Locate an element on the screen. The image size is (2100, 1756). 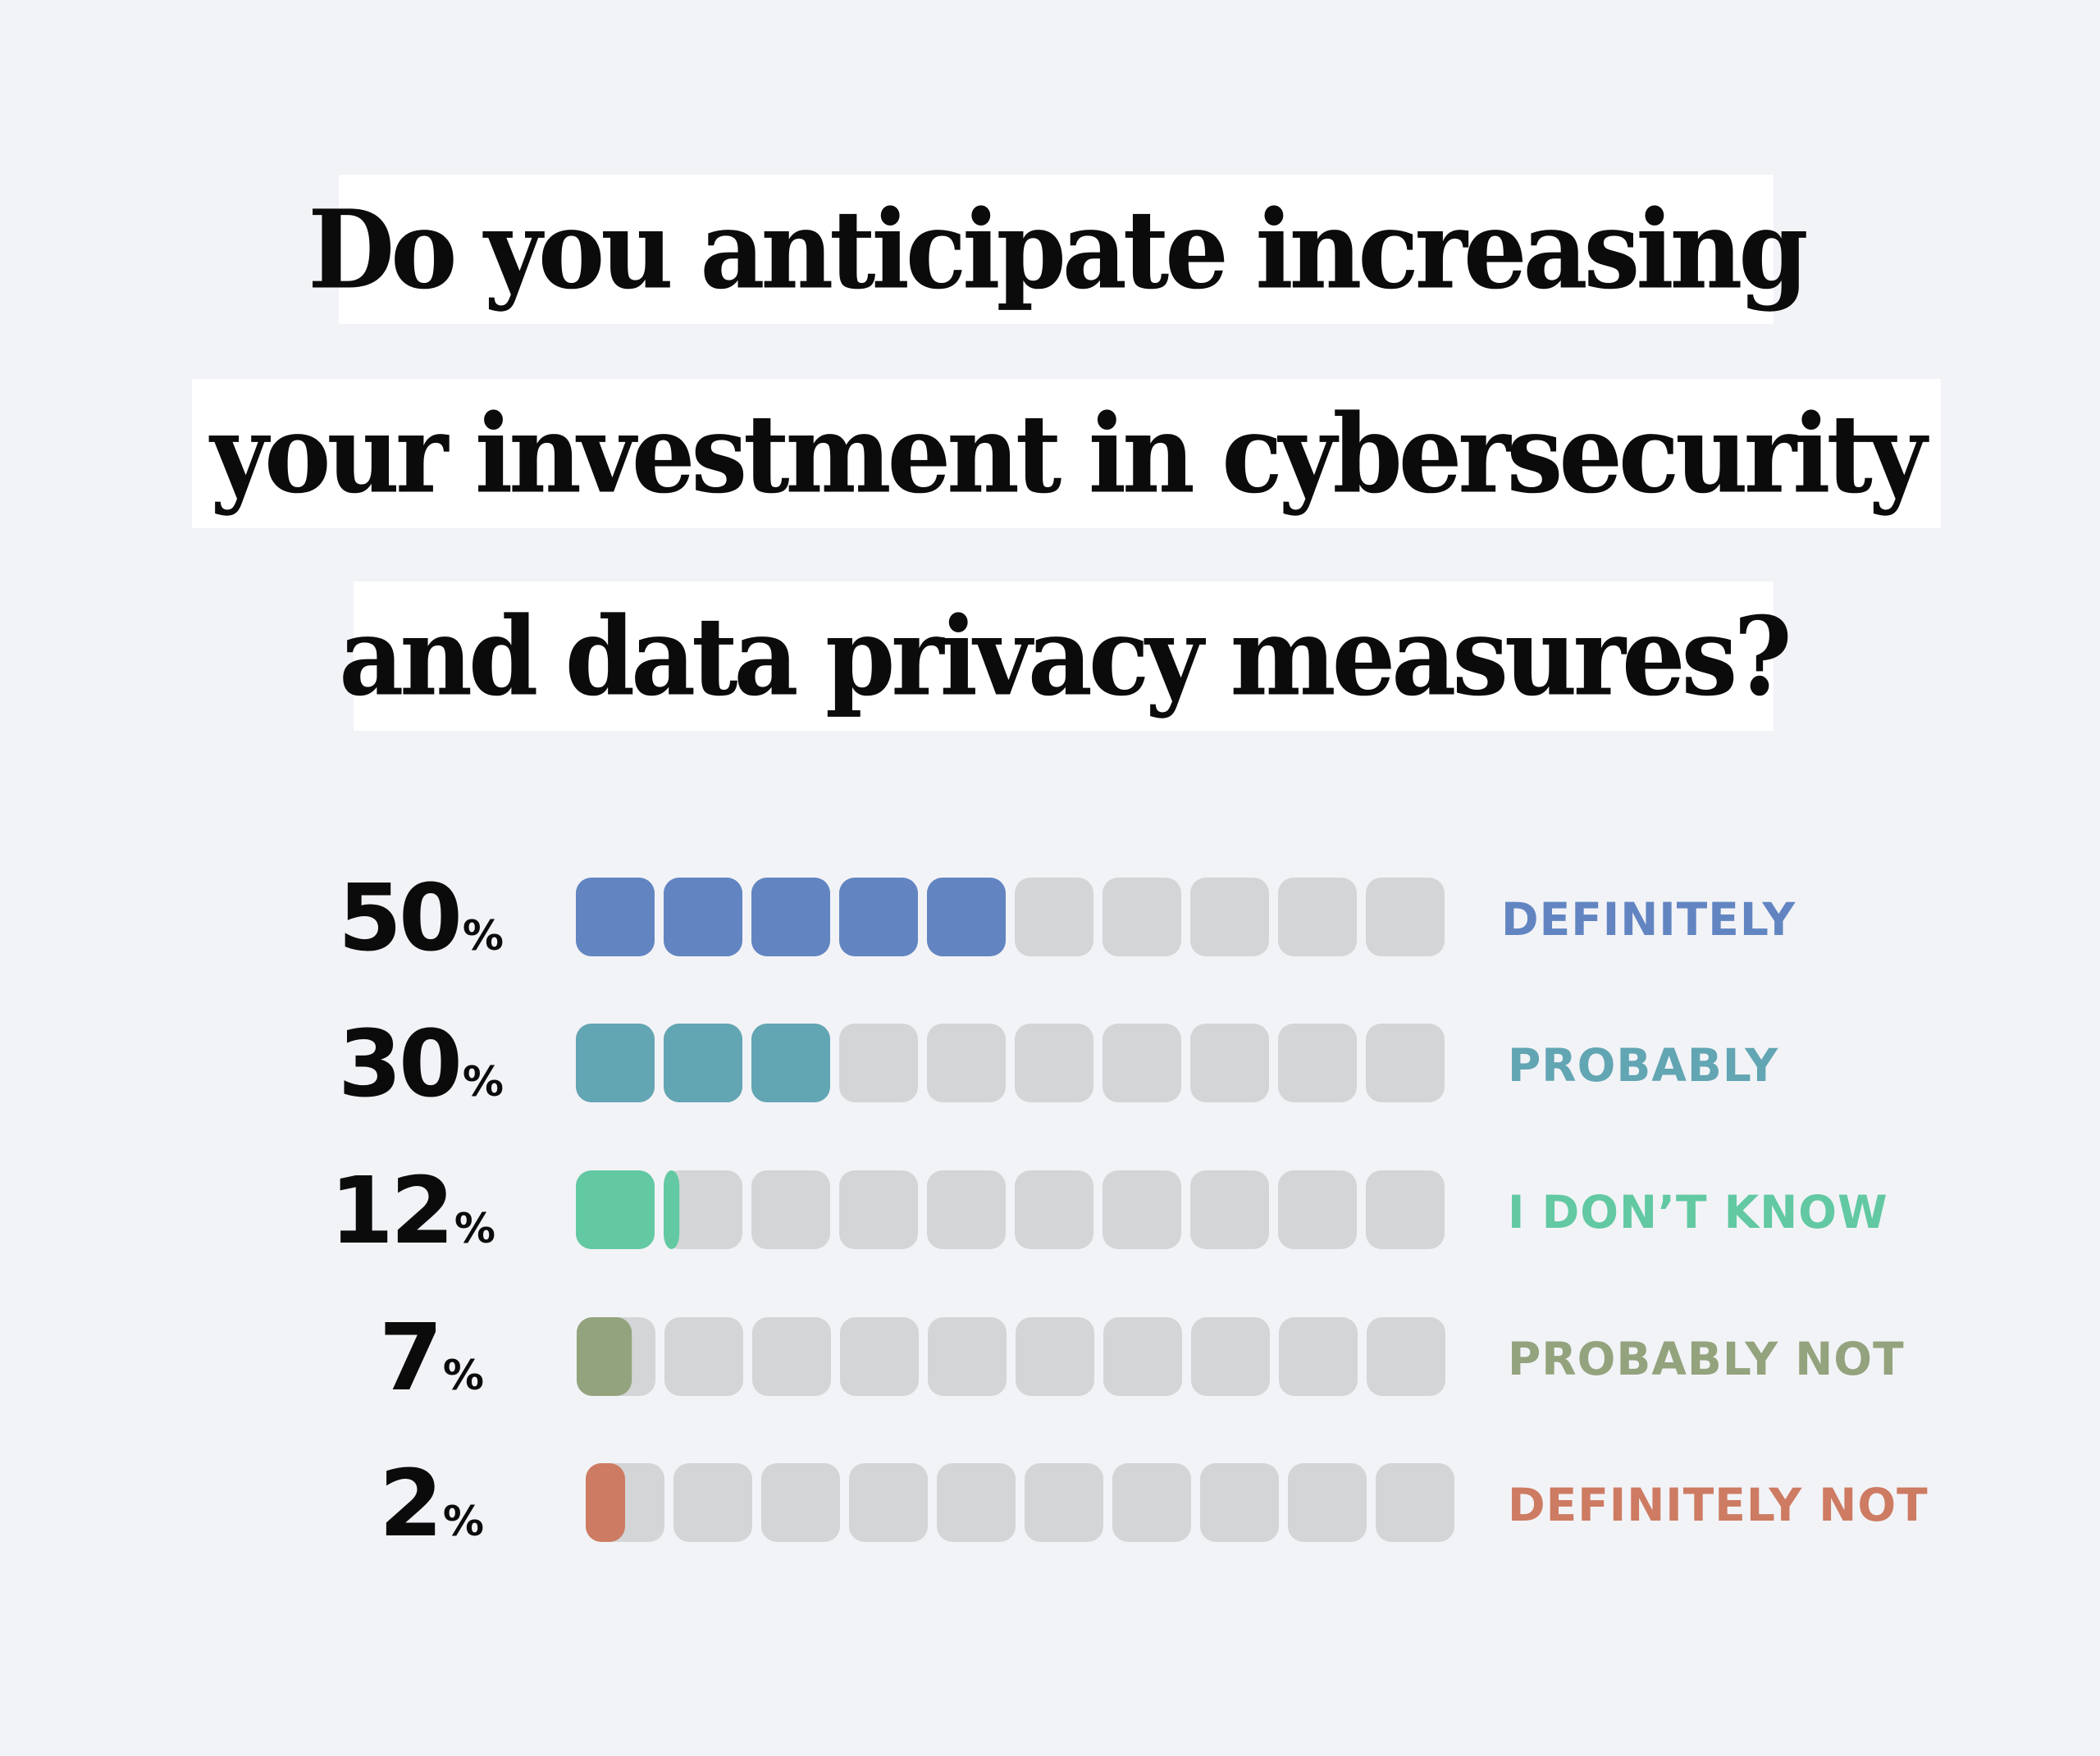
value-number: 2 is located at coordinates (410, 1505).